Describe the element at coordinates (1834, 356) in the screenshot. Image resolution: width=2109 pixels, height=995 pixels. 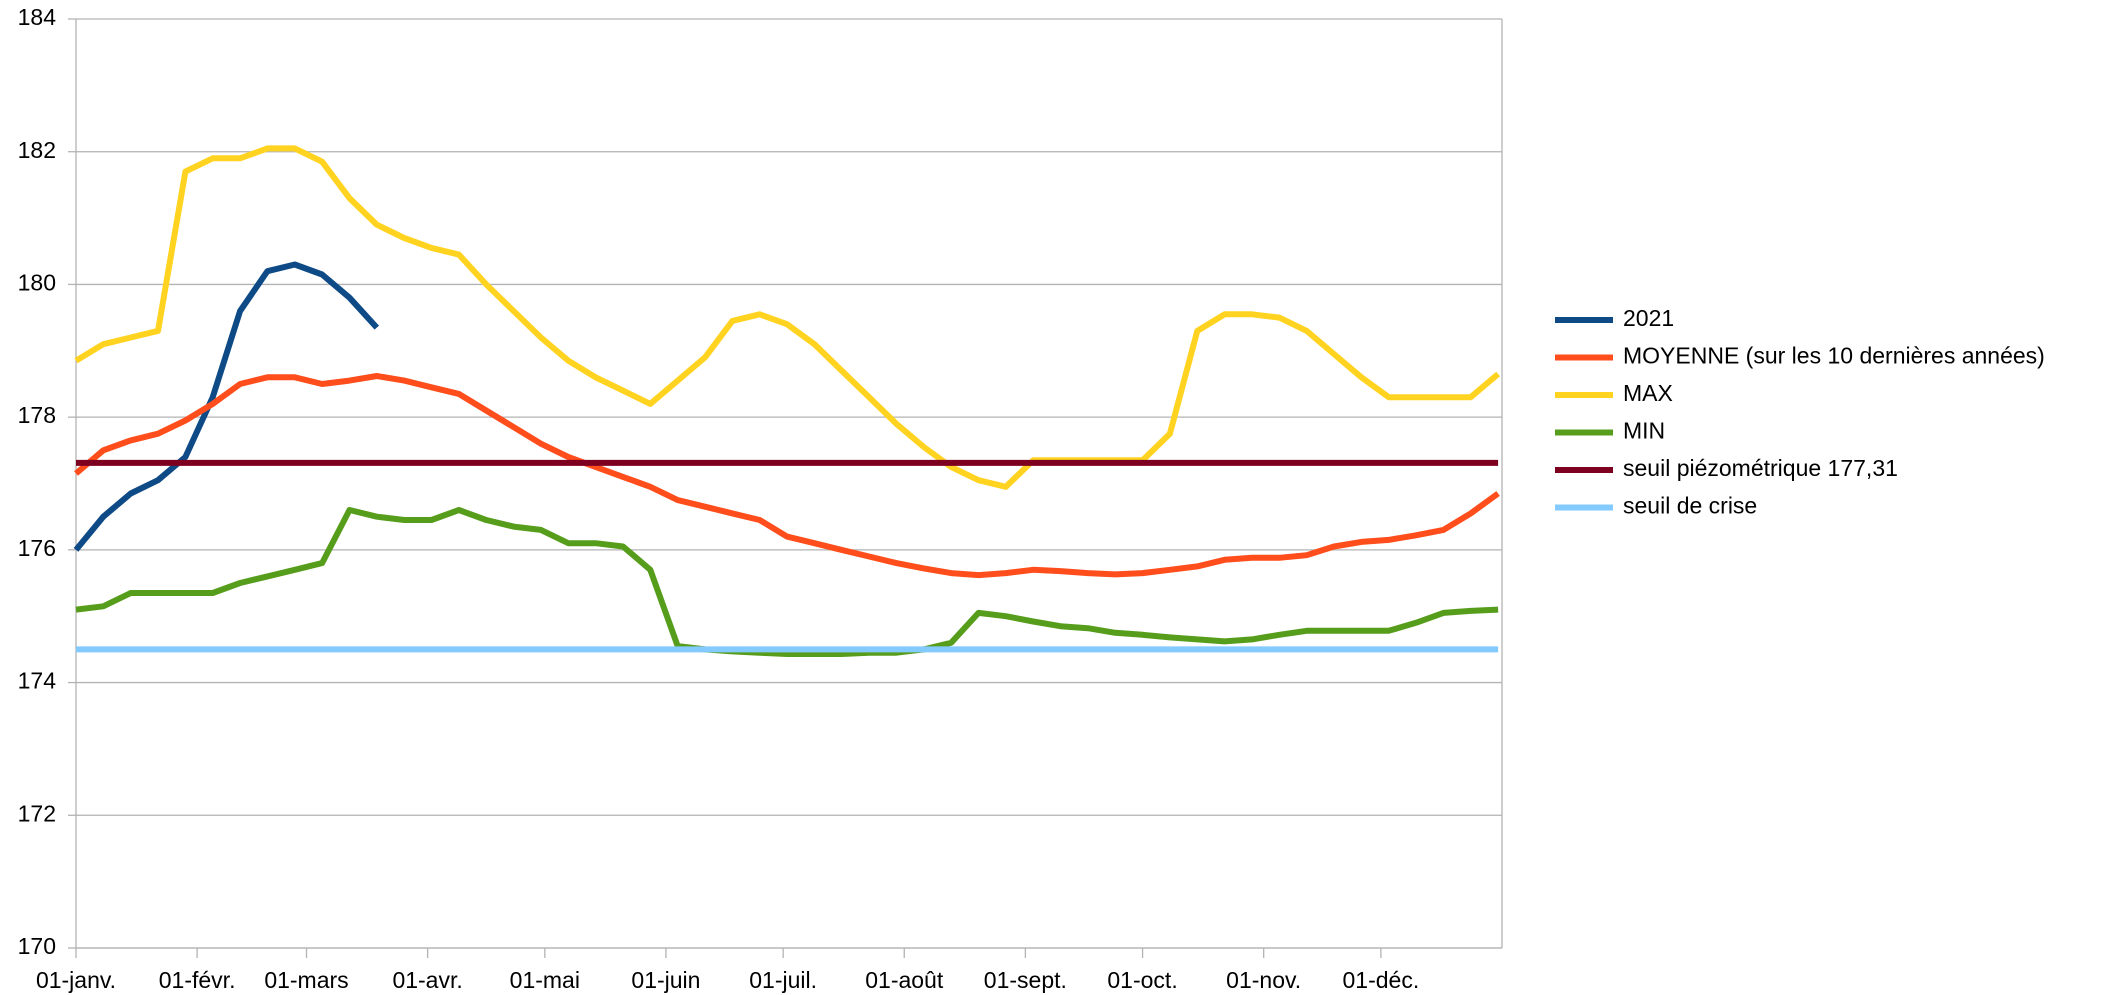
I see `legend-label: MOYENNE (sur les 10 dernières années)` at that location.